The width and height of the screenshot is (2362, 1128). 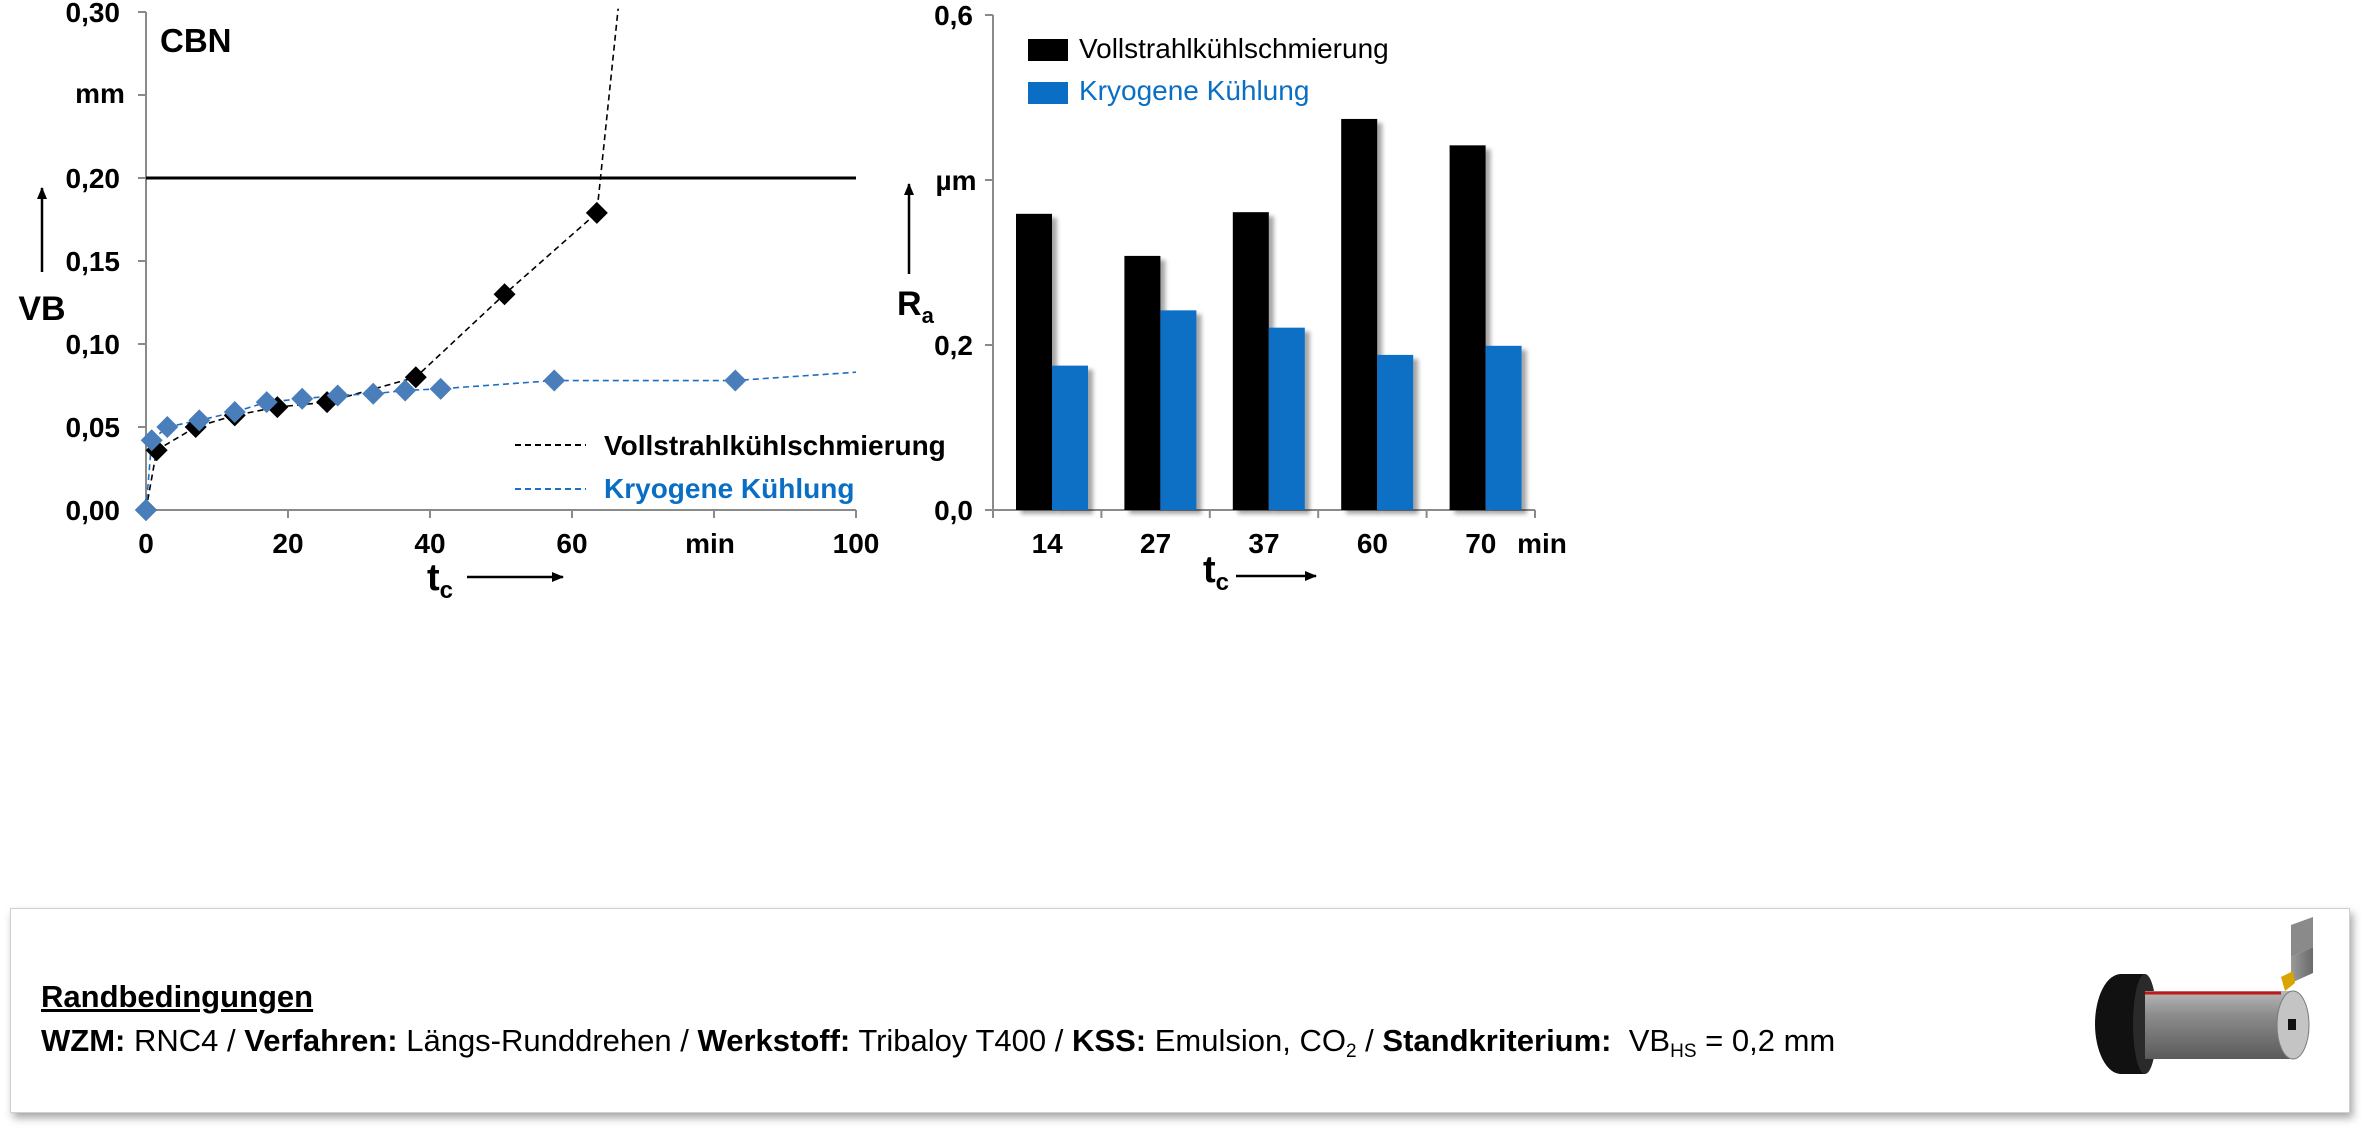 I want to click on y-tick-label: 0,05, so click(x=93, y=427).